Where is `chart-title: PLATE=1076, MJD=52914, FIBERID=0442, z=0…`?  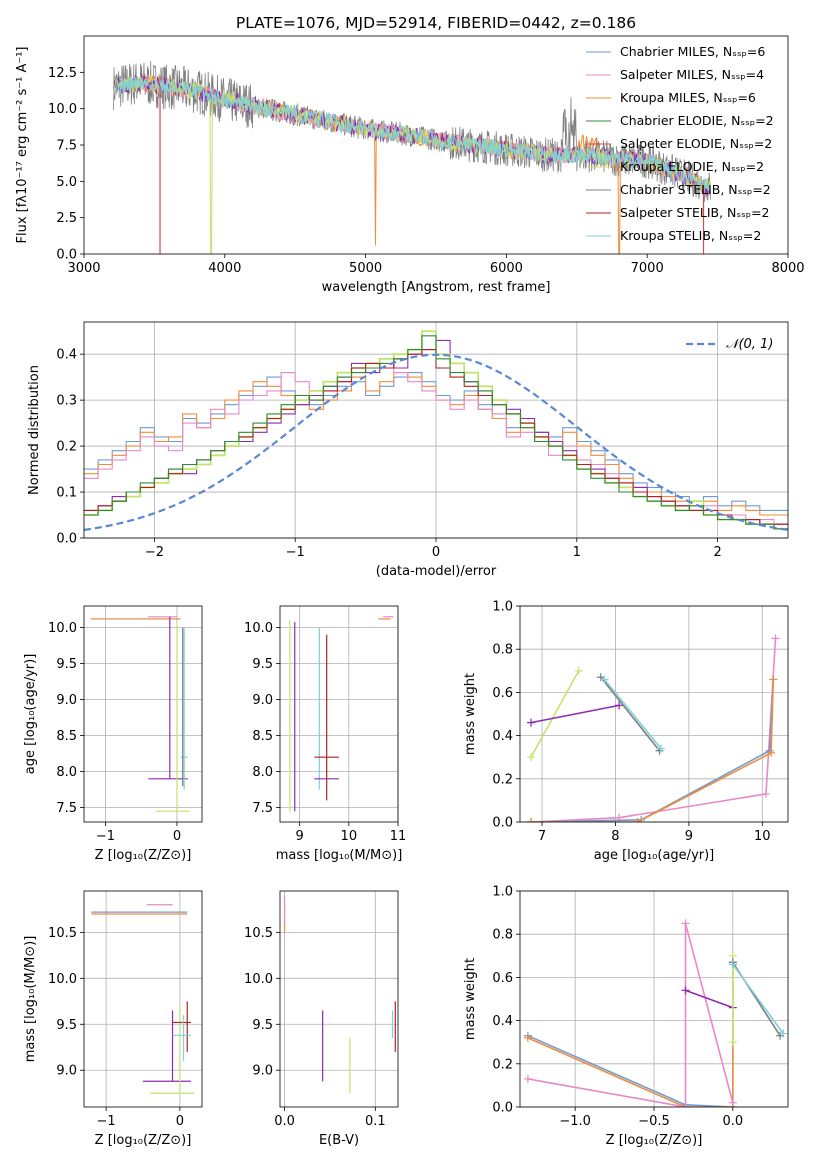 chart-title: PLATE=1076, MJD=52914, FIBERID=0442, z=0… is located at coordinates (436, 23).